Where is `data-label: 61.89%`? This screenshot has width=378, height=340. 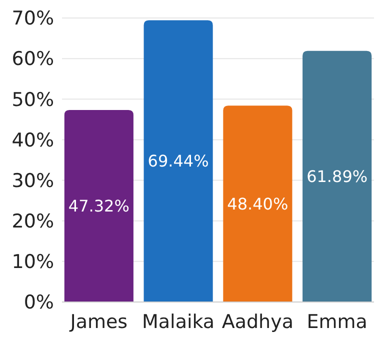
data-label: 61.89% is located at coordinates (337, 176).